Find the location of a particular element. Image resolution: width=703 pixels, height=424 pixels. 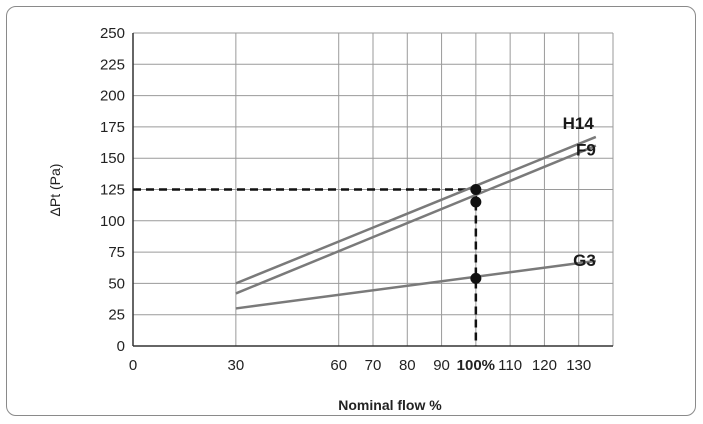

y-tick-label: 150 is located at coordinates (112, 158).